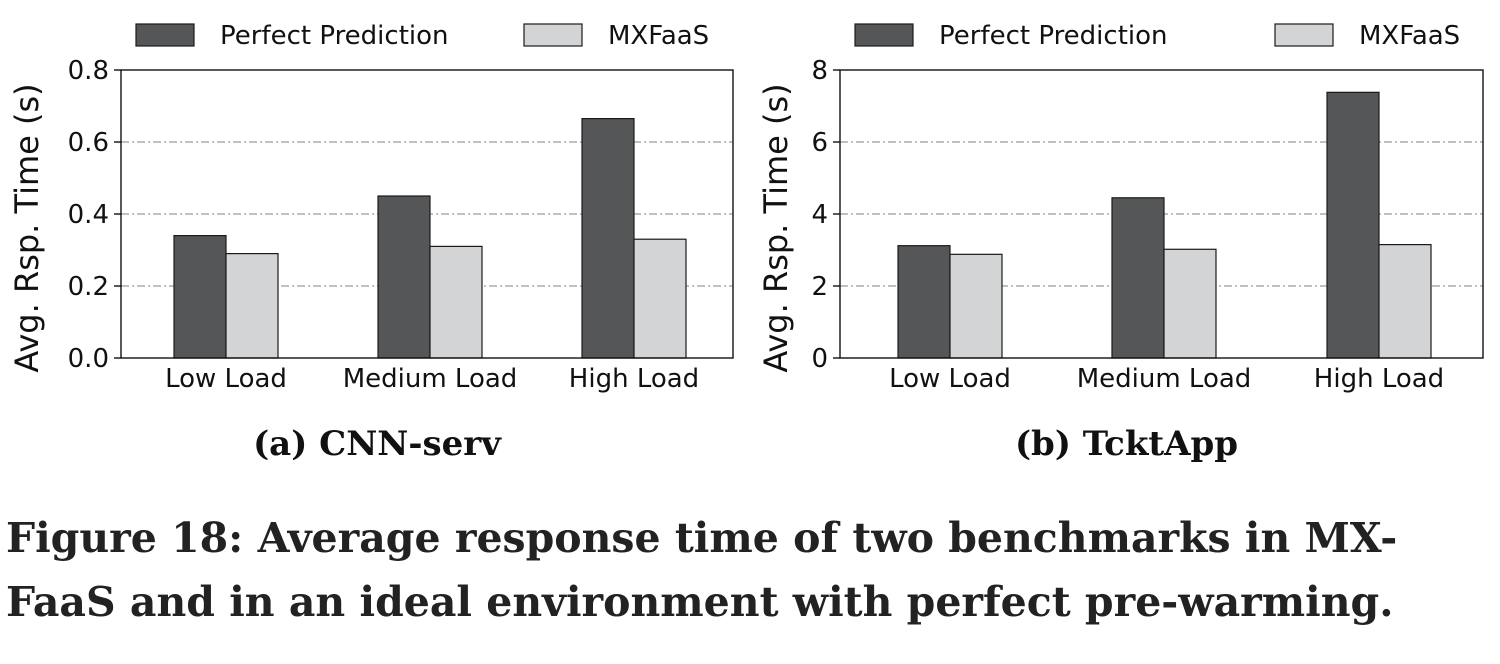 This screenshot has height=664, width=1500. Describe the element at coordinates (88, 143) in the screenshot. I see `y-tick-label: 0.6` at that location.